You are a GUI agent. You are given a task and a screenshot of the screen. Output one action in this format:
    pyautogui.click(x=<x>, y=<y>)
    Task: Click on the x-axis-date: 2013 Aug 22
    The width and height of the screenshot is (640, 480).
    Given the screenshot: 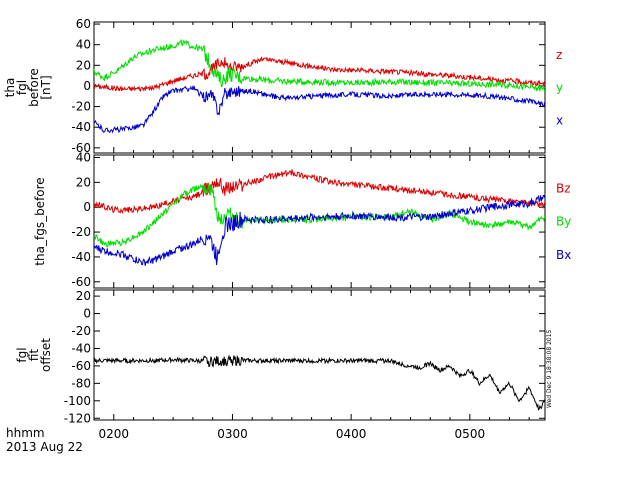 What is the action you would take?
    pyautogui.click(x=44, y=447)
    